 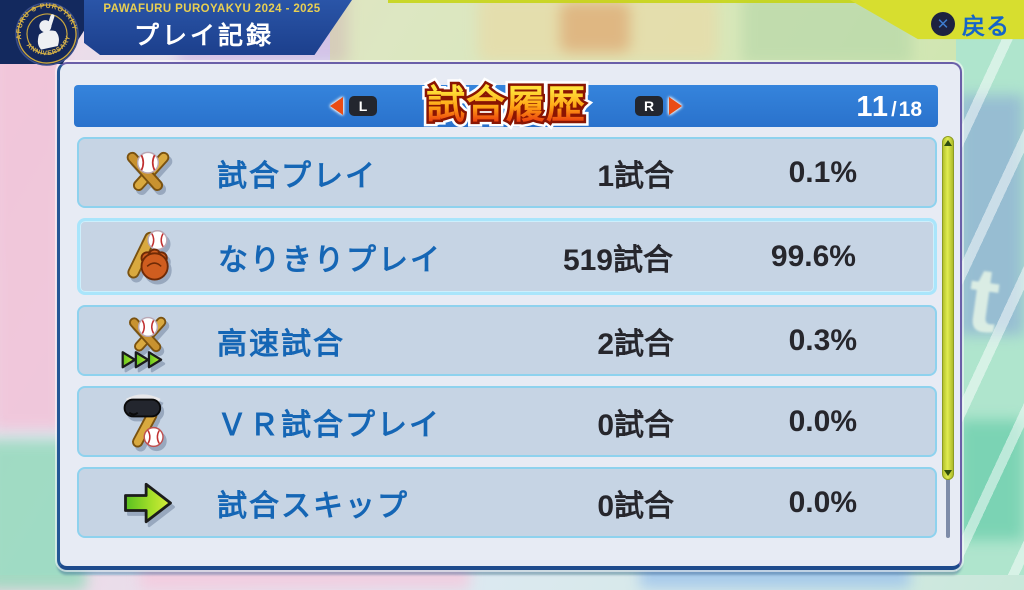 What do you see at coordinates (148, 503) in the screenshot?
I see `green-arrow-icon` at bounding box center [148, 503].